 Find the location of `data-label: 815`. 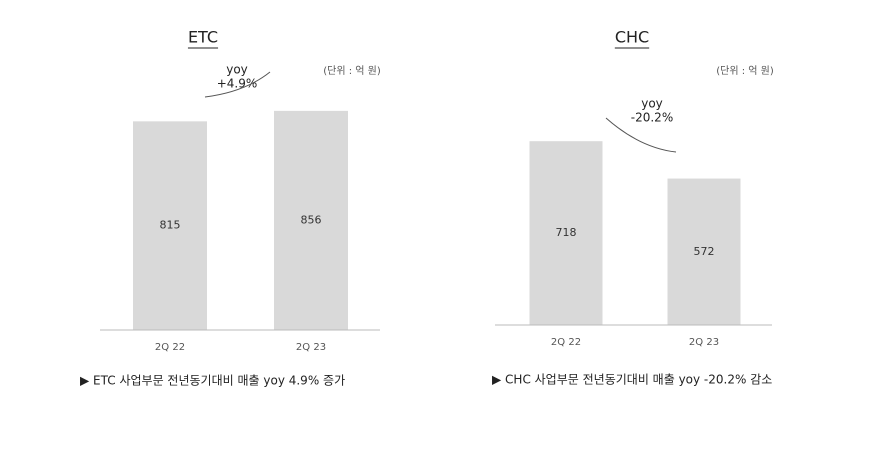

data-label: 815 is located at coordinates (170, 225).